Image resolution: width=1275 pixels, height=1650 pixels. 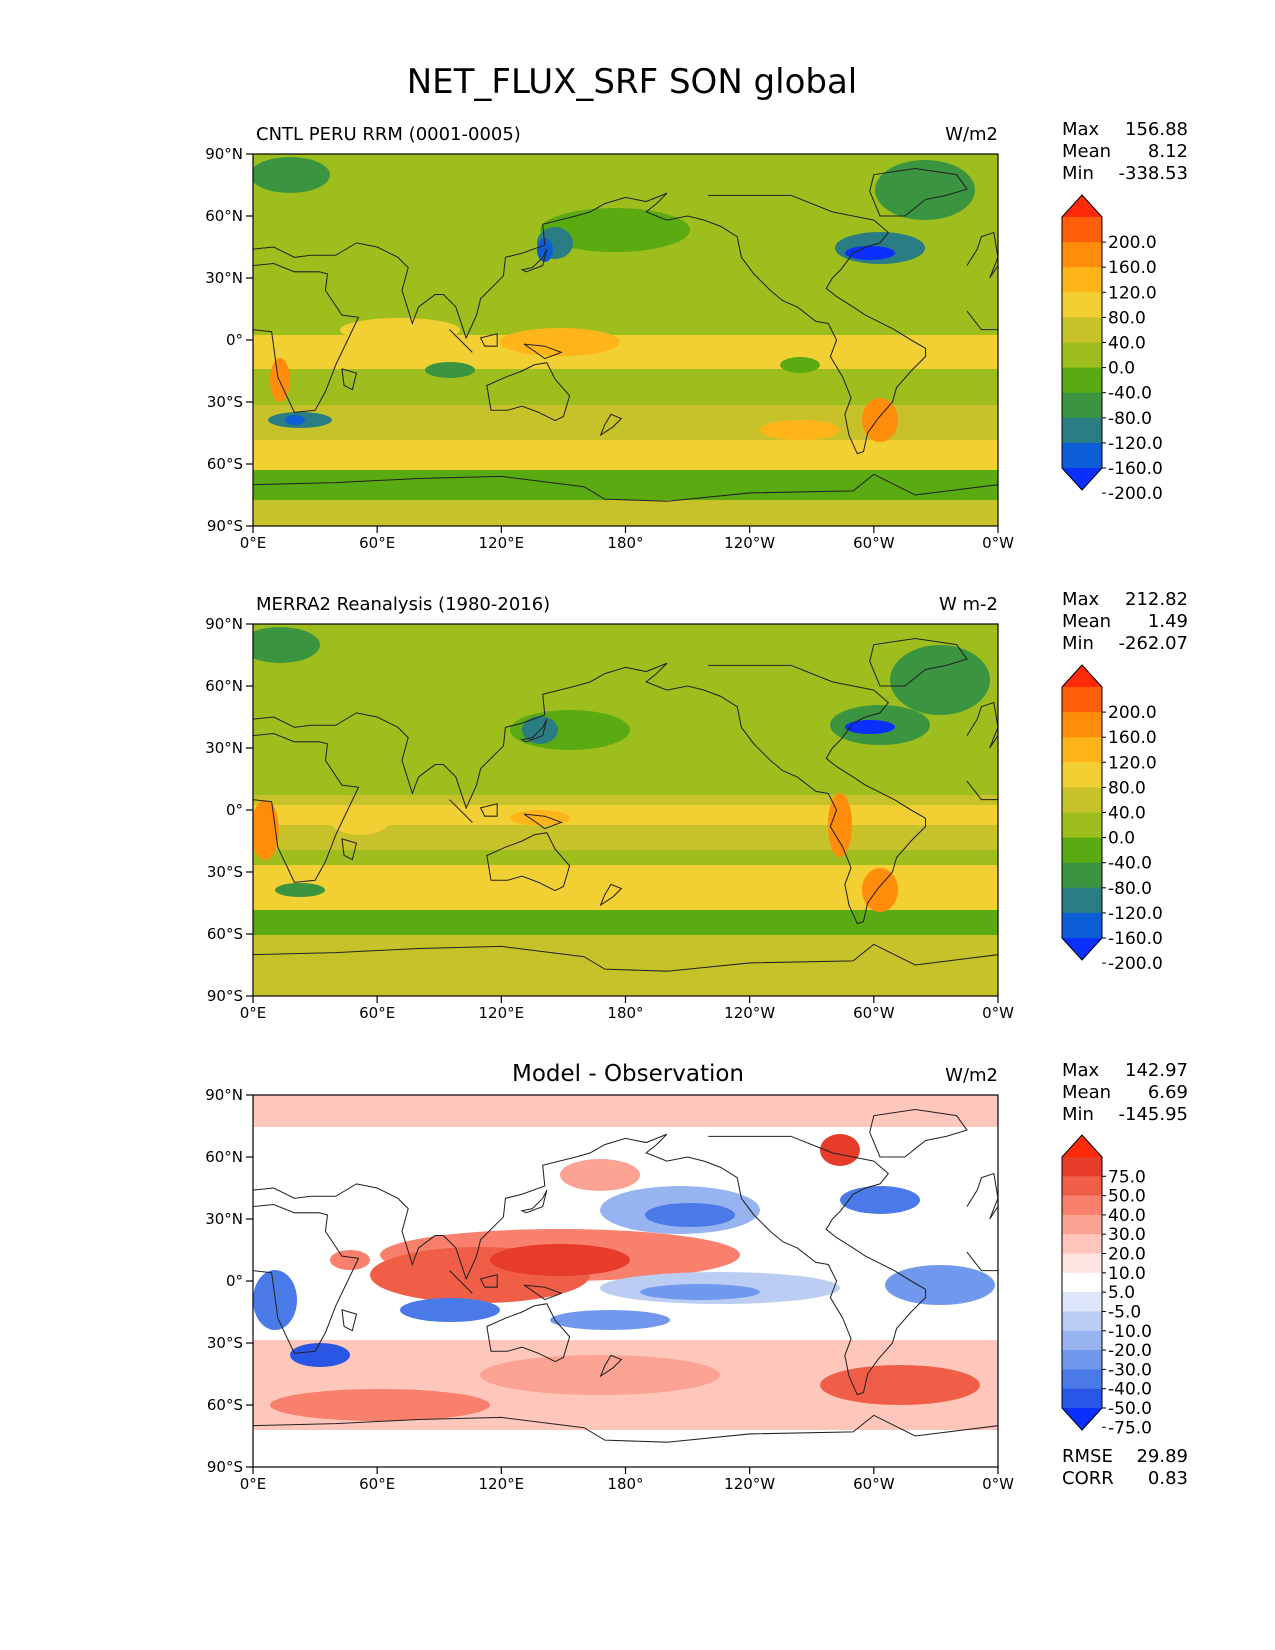 What do you see at coordinates (1078, 643) in the screenshot?
I see `stat-min-label: Min` at bounding box center [1078, 643].